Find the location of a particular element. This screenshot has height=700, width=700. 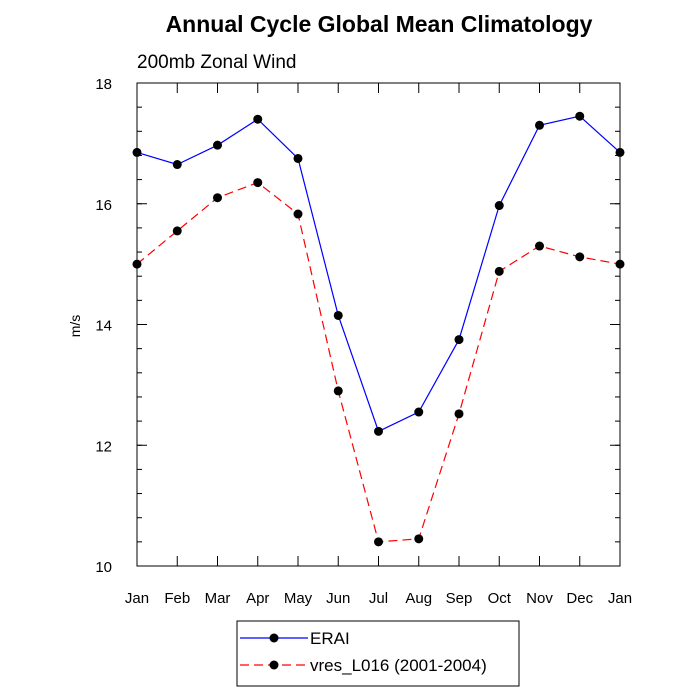

legend-label: ERAI is located at coordinates (330, 638).